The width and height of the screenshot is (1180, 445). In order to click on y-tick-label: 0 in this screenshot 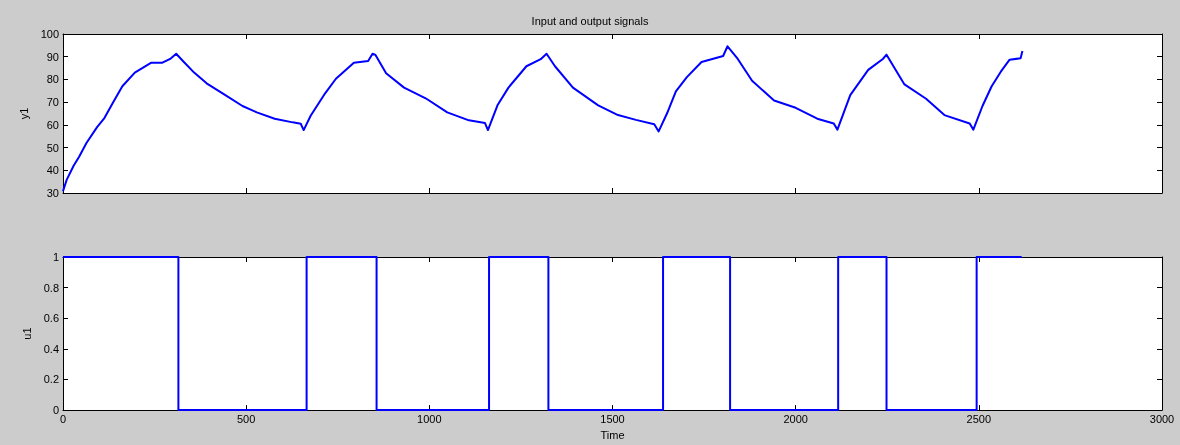, I will do `click(55, 410)`.